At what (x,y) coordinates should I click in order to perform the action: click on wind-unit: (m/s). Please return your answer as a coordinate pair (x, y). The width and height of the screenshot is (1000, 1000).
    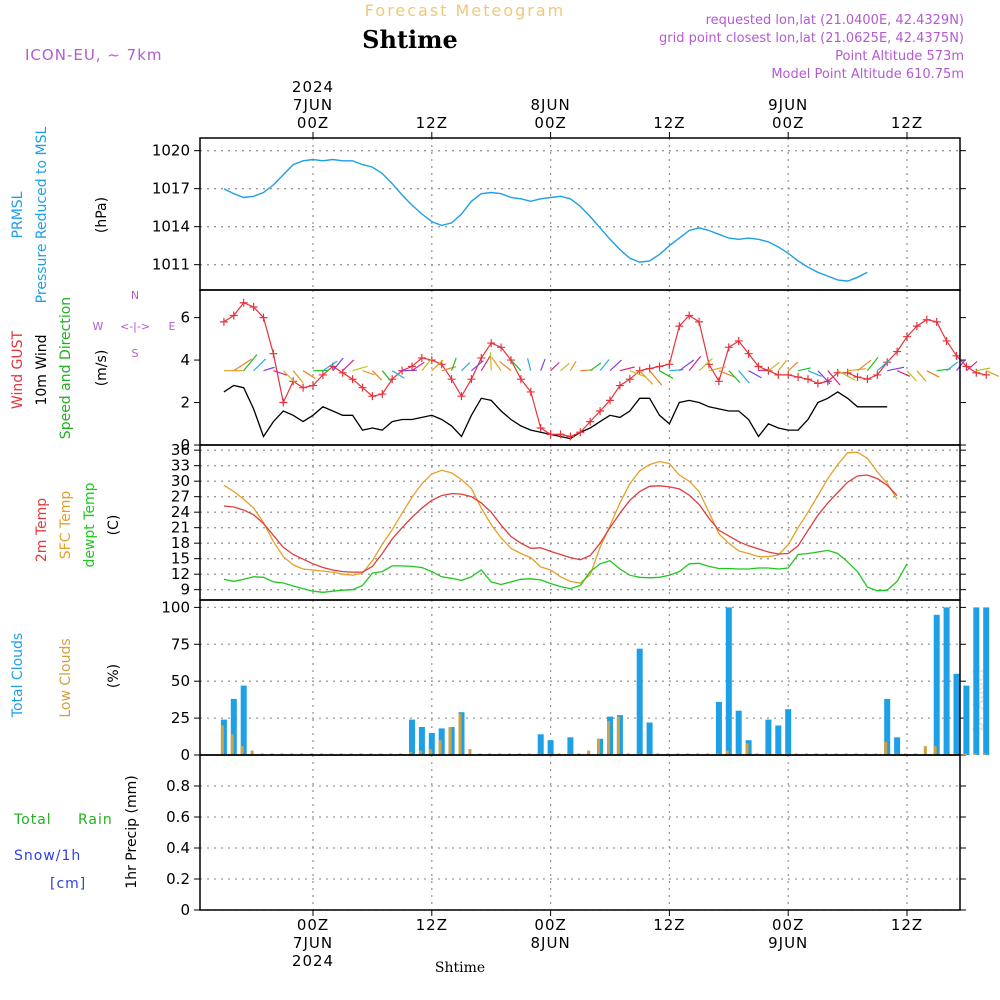
    Looking at the image, I should click on (102, 368).